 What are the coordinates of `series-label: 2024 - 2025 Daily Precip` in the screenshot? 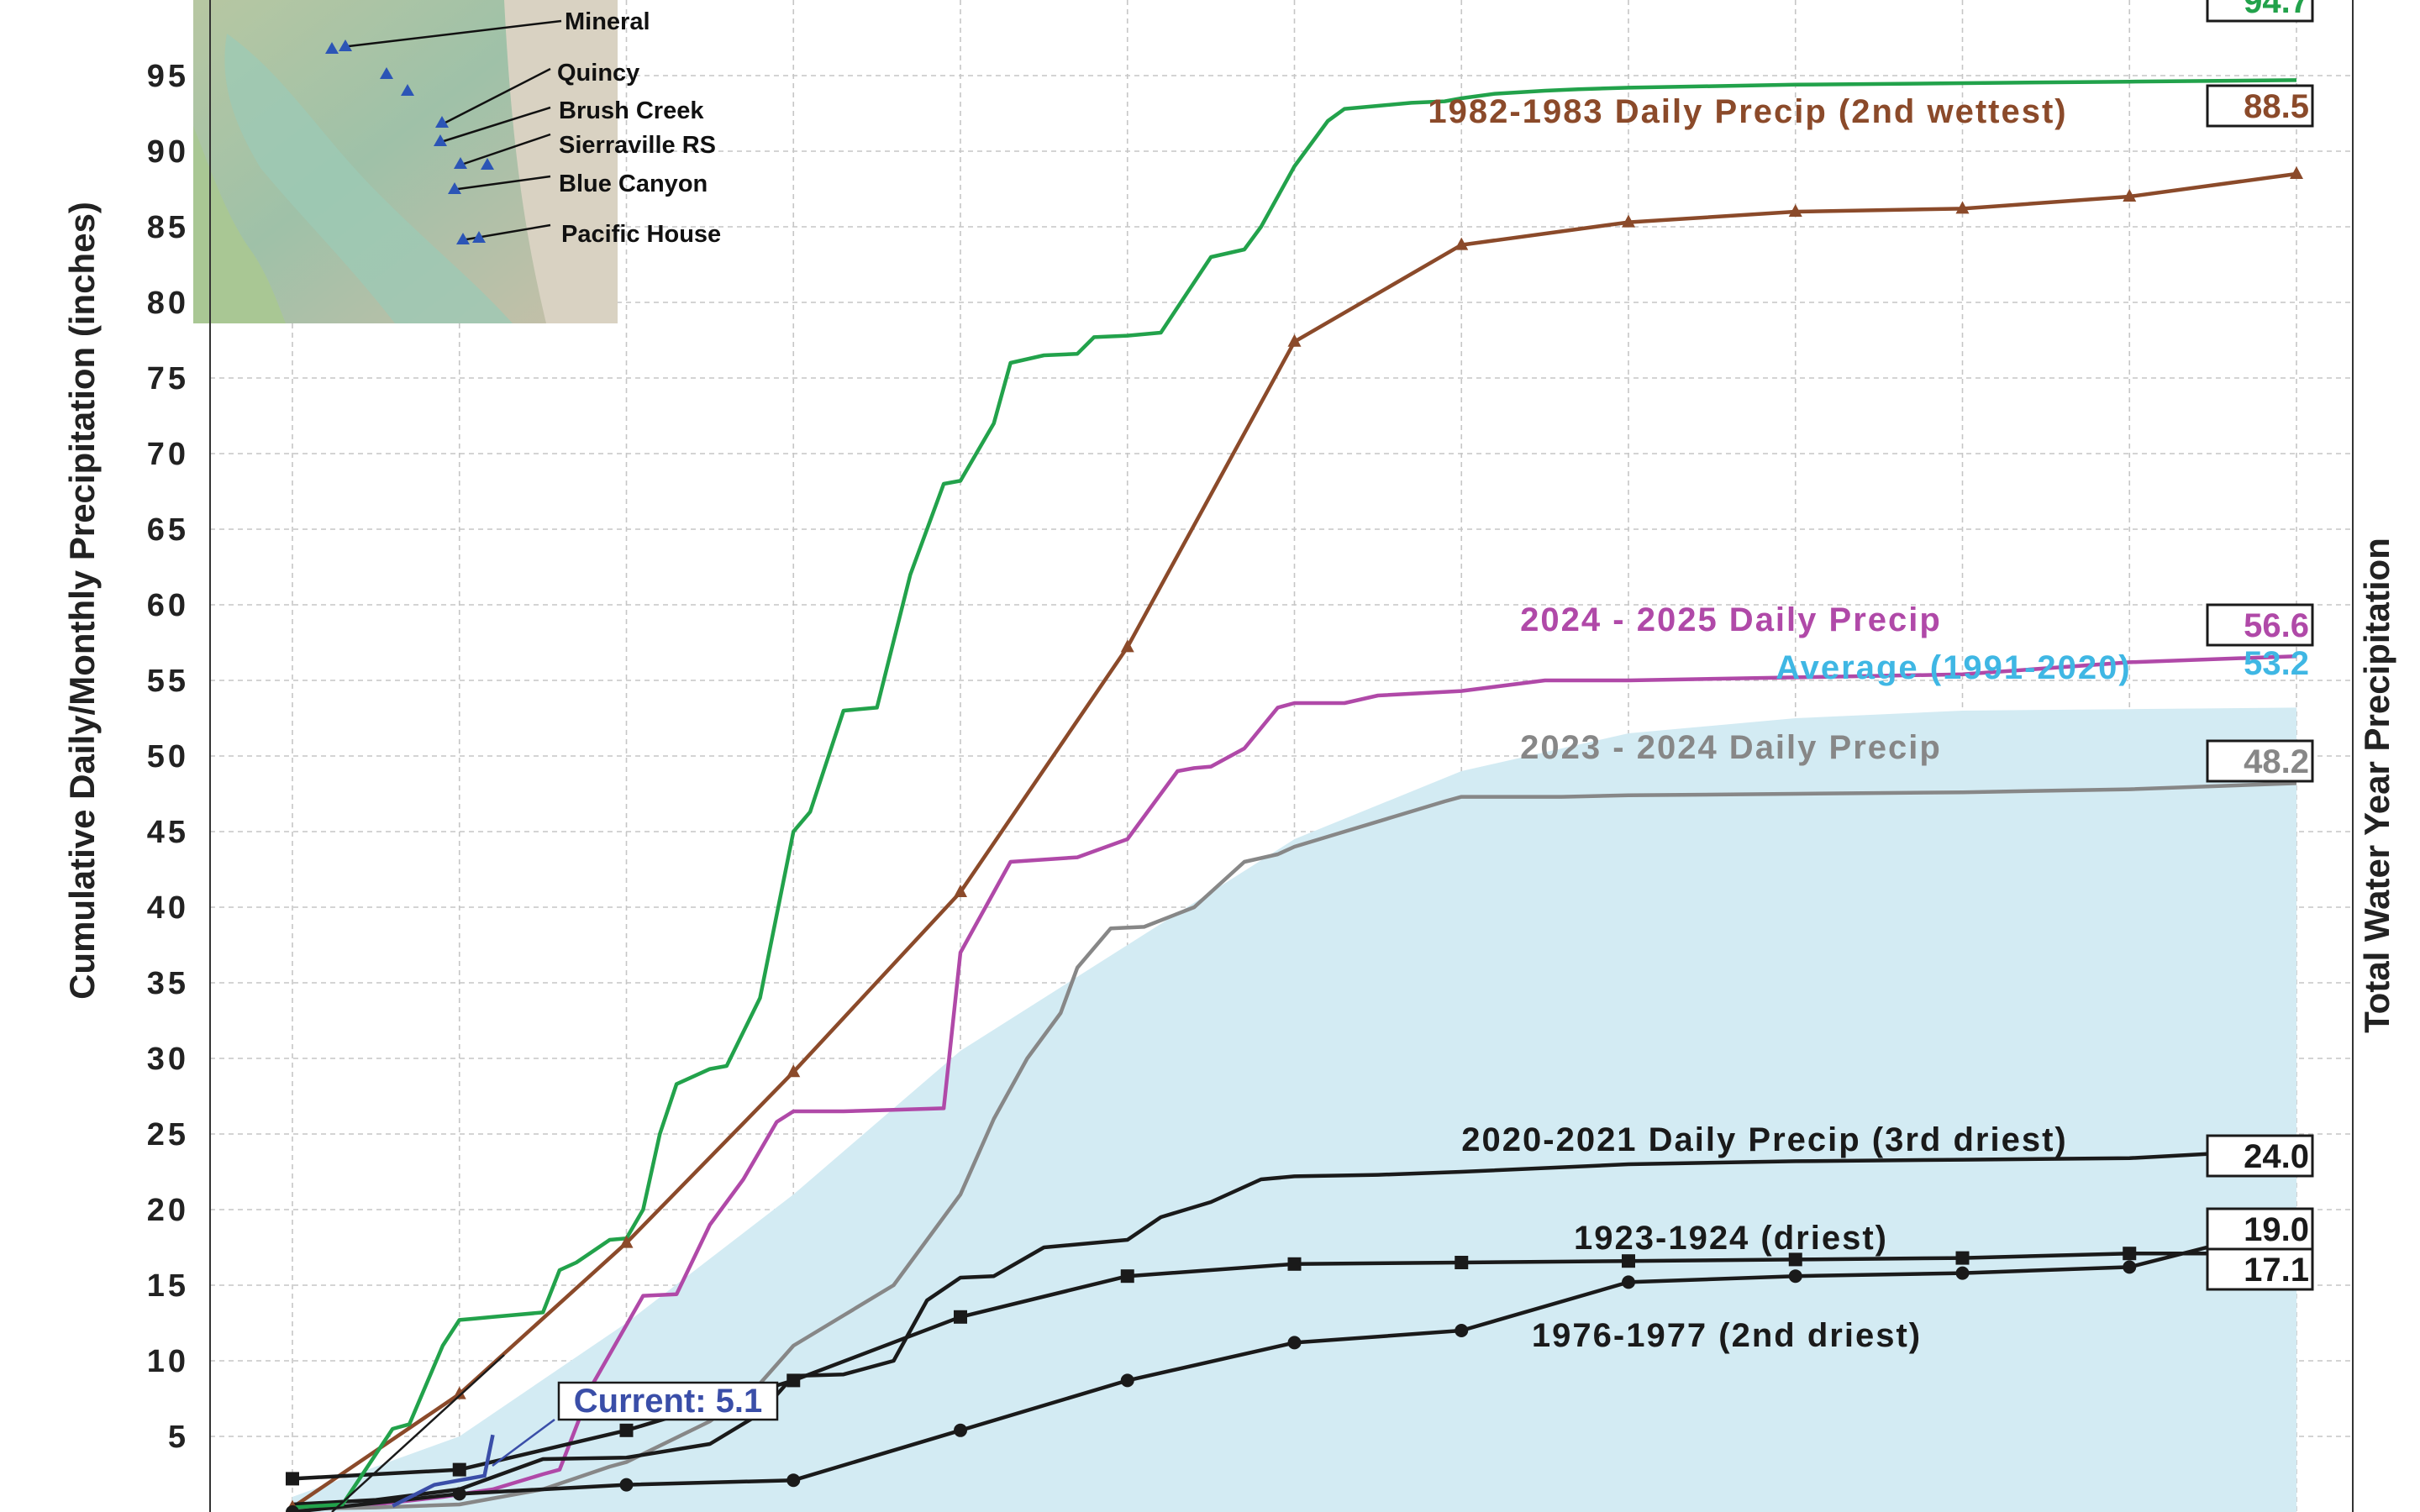 It's located at (1731, 619).